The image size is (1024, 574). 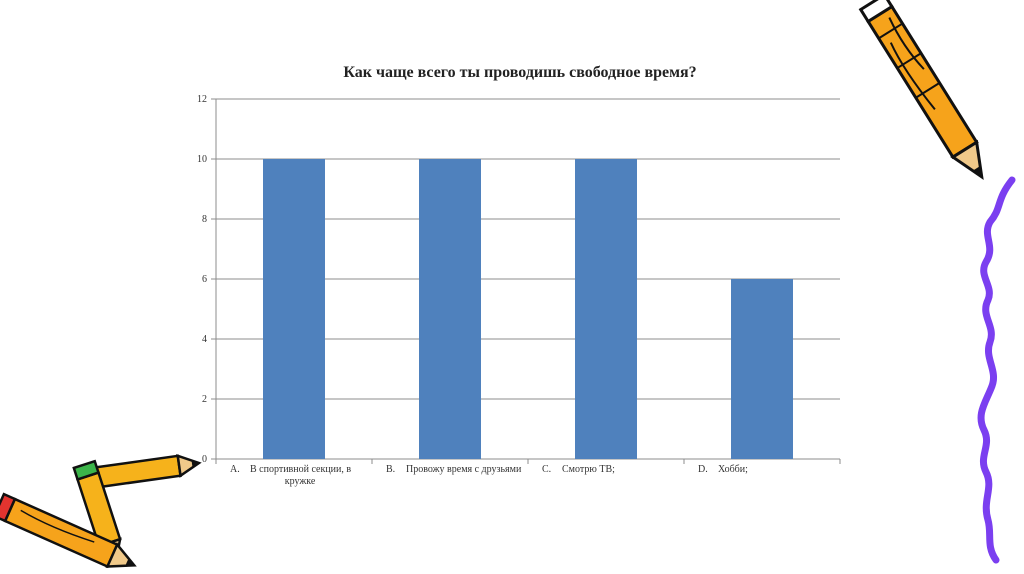 I want to click on category-label: Смотрю ТВ;, so click(x=588, y=469).